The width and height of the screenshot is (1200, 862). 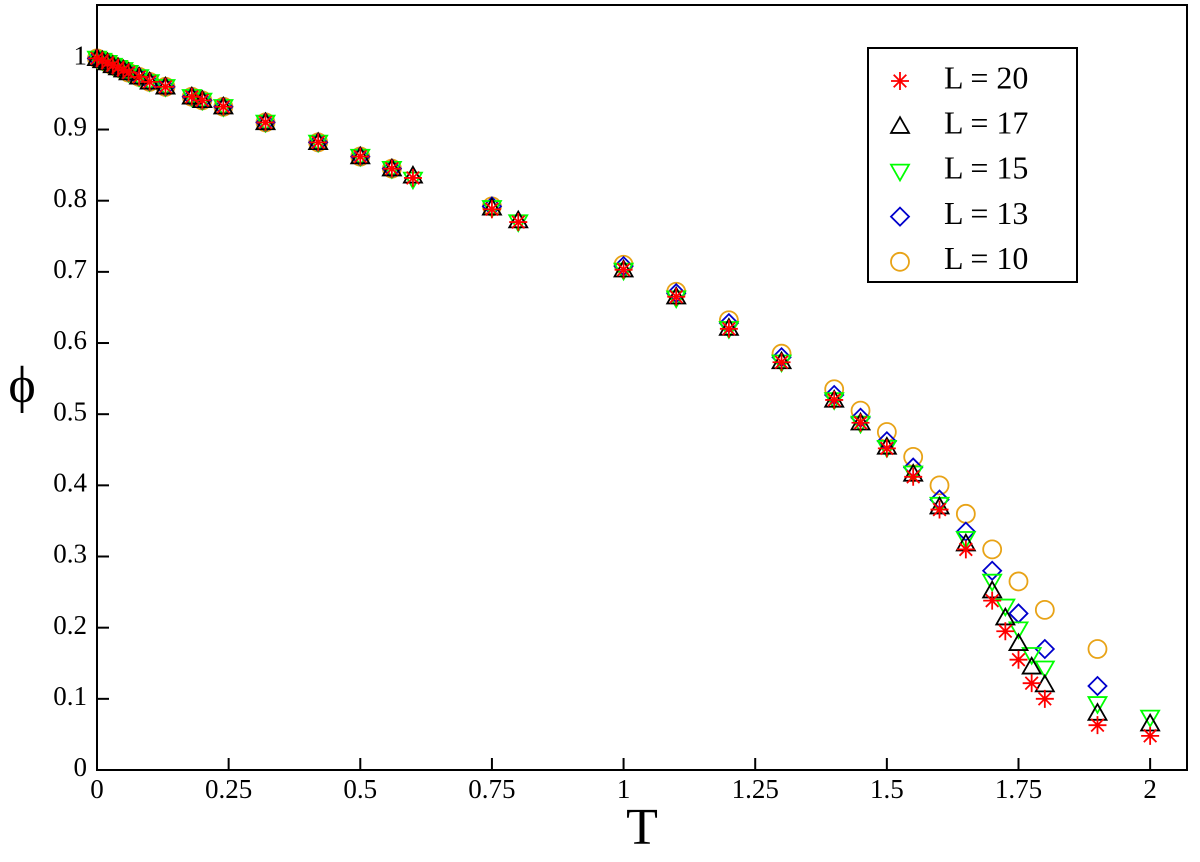 I want to click on x-tick-label: 1.5, so click(x=887, y=789).